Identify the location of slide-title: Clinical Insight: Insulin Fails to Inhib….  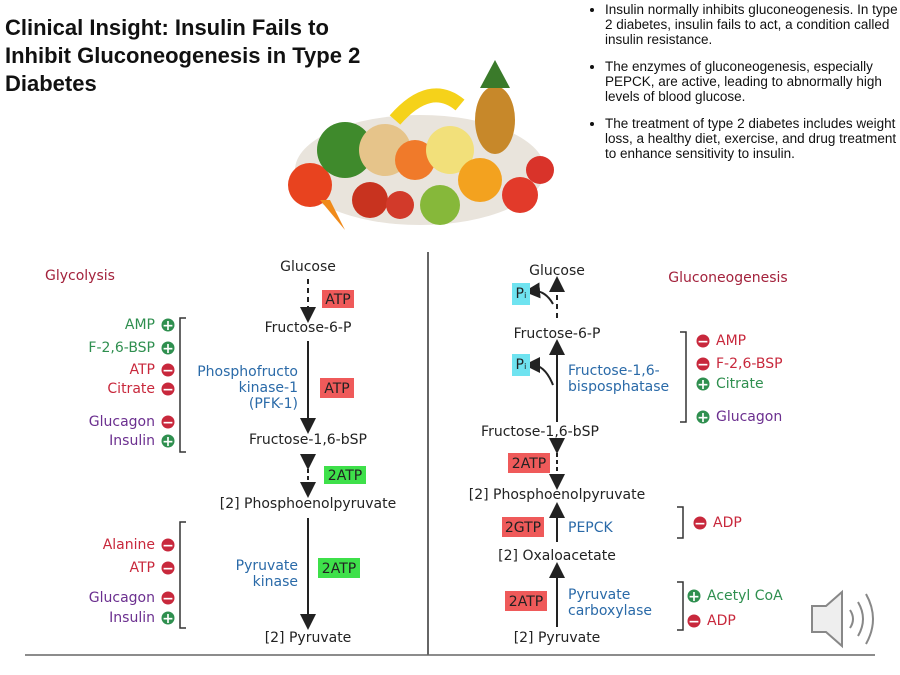
(183, 55).